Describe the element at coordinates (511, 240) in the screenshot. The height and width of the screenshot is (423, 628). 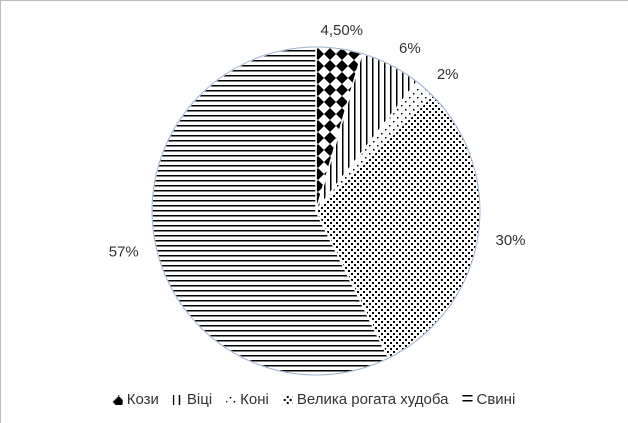
I see `data-label: 30%` at that location.